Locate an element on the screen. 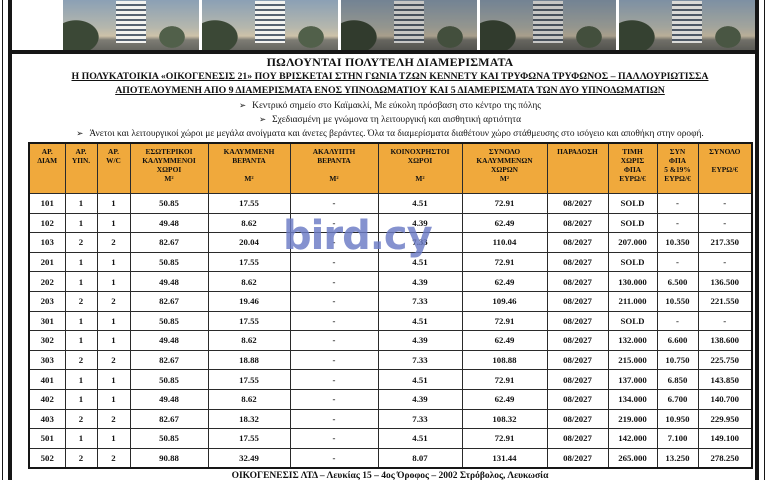 Image resolution: width=780 pixels, height=480 pixels. table-header-cell: ΑΡ. ΥΠΝ. is located at coordinates (81, 168).